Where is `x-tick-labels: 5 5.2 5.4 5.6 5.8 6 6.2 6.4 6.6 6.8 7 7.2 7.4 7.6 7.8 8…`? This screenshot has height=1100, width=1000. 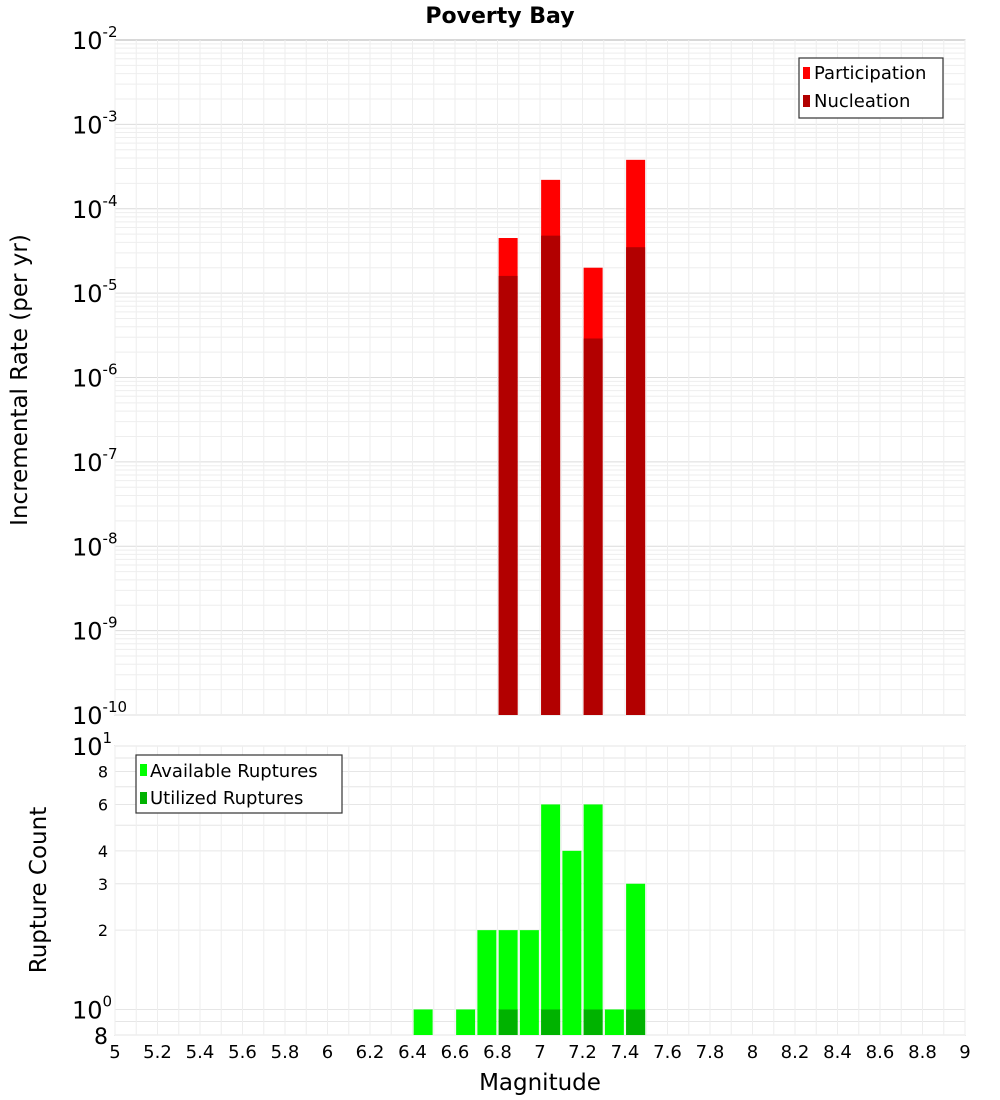
x-tick-labels: 5 5.2 5.4 5.6 5.8 6 6.2 6.4 6.6 6.8 7 7.2 7.4 7.6 7.8 8… is located at coordinates (539, 1052).